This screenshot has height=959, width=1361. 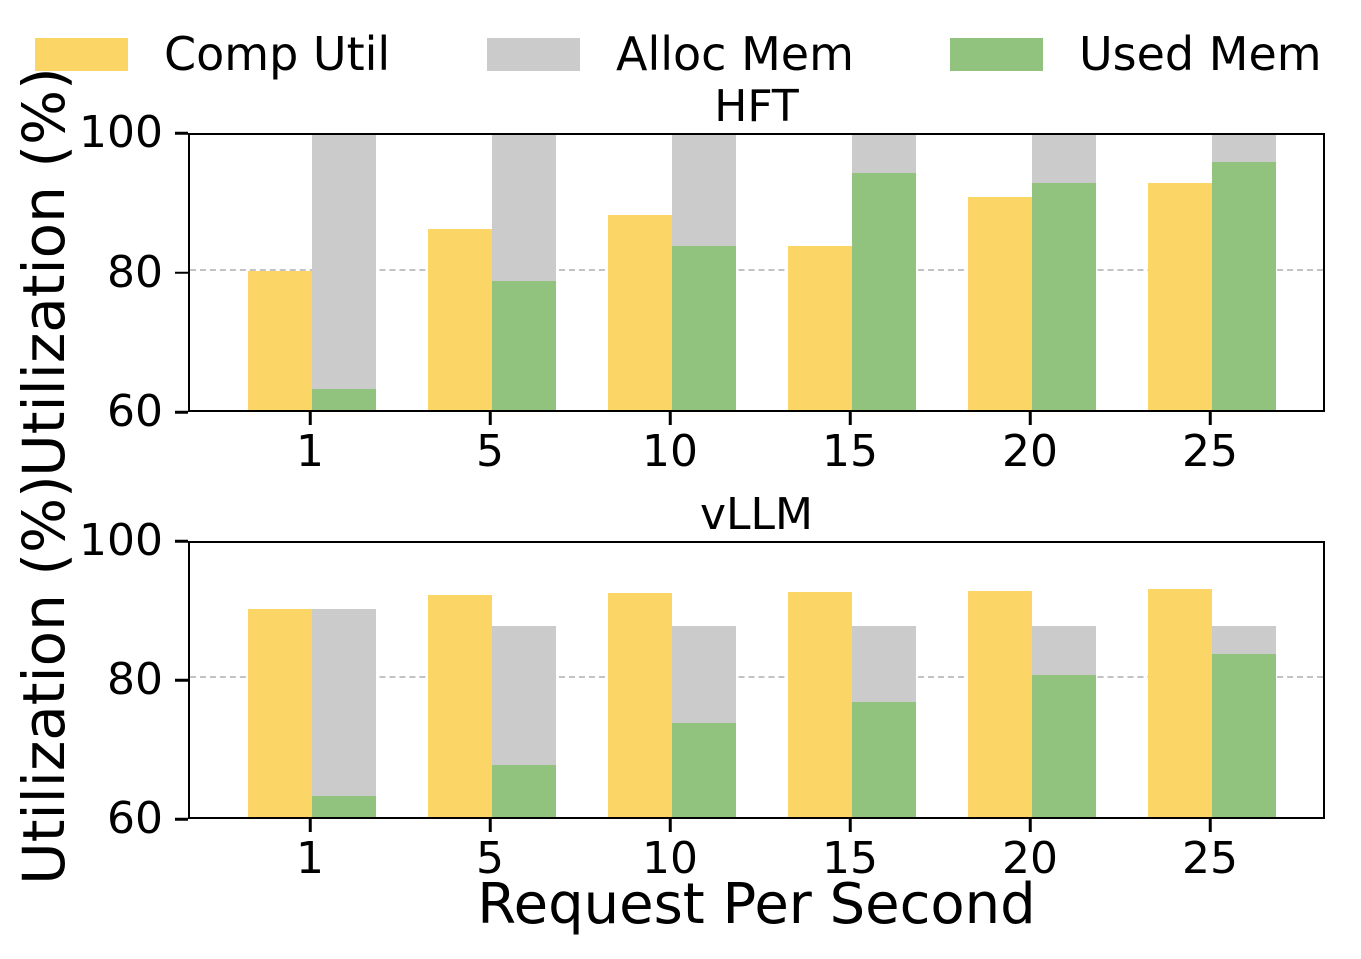 What do you see at coordinates (344, 399) in the screenshot?
I see `bar-hft-used-mem-rps1` at bounding box center [344, 399].